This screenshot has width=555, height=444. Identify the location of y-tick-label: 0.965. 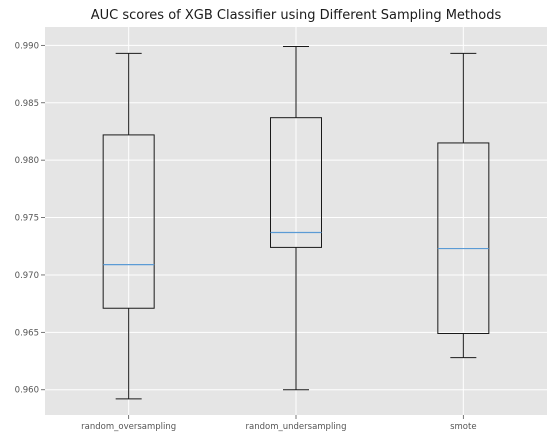
(27, 333).